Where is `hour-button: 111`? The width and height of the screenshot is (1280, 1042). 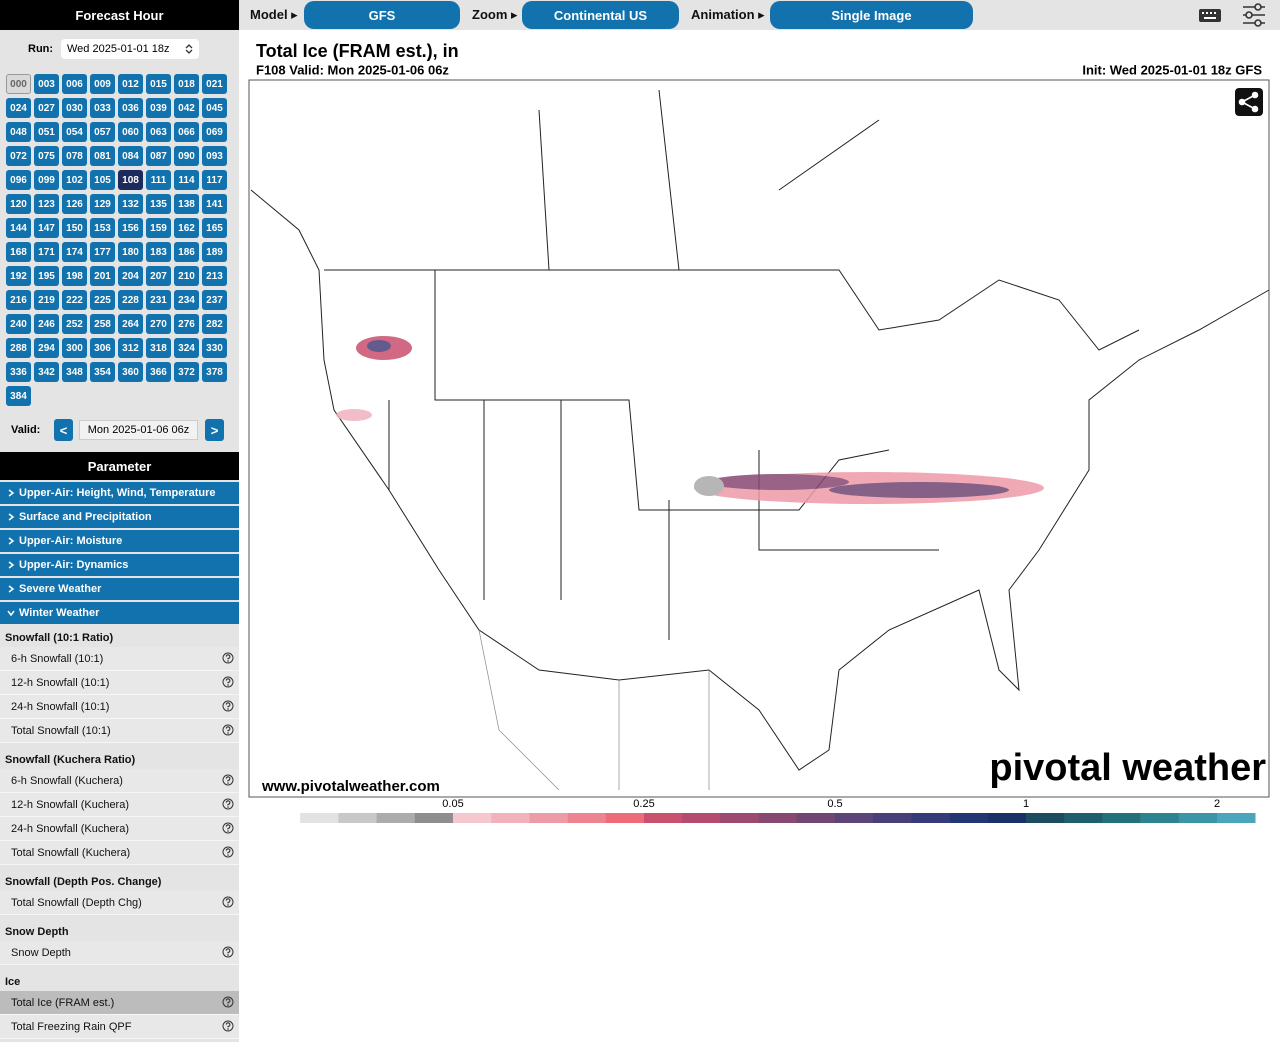
hour-button: 111 is located at coordinates (158, 180).